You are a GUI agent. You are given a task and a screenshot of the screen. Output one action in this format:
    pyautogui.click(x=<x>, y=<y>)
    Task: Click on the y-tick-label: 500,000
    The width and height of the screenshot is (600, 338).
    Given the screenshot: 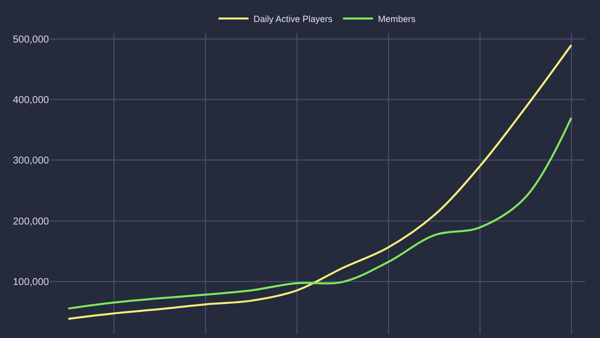 What is the action you would take?
    pyautogui.click(x=31, y=40)
    